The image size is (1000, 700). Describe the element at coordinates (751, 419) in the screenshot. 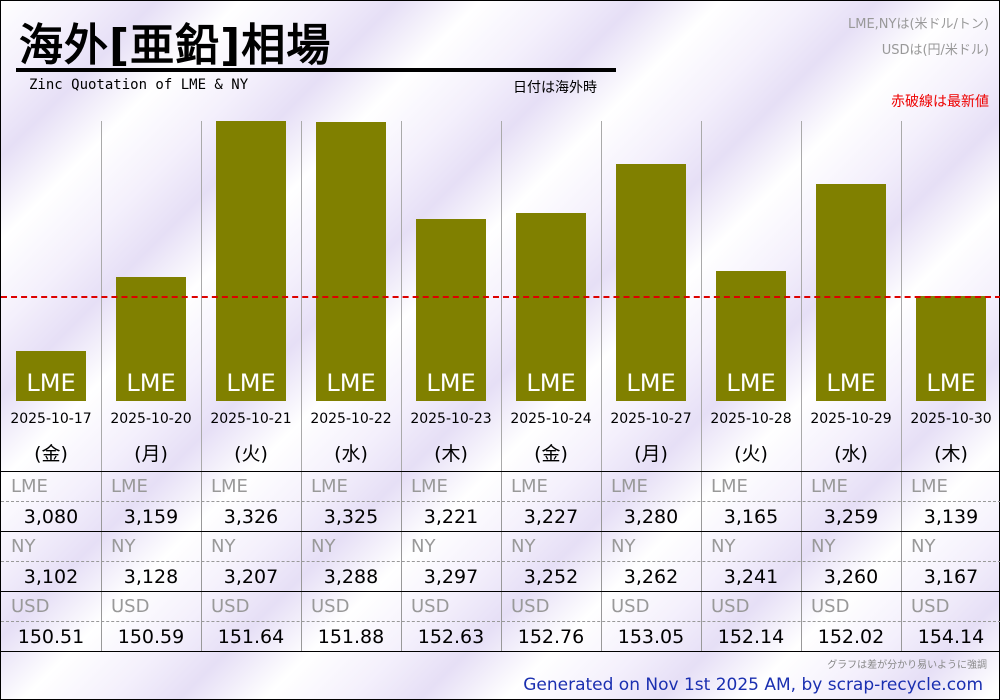

I see `x-tick-label: 2025-10-28` at that location.